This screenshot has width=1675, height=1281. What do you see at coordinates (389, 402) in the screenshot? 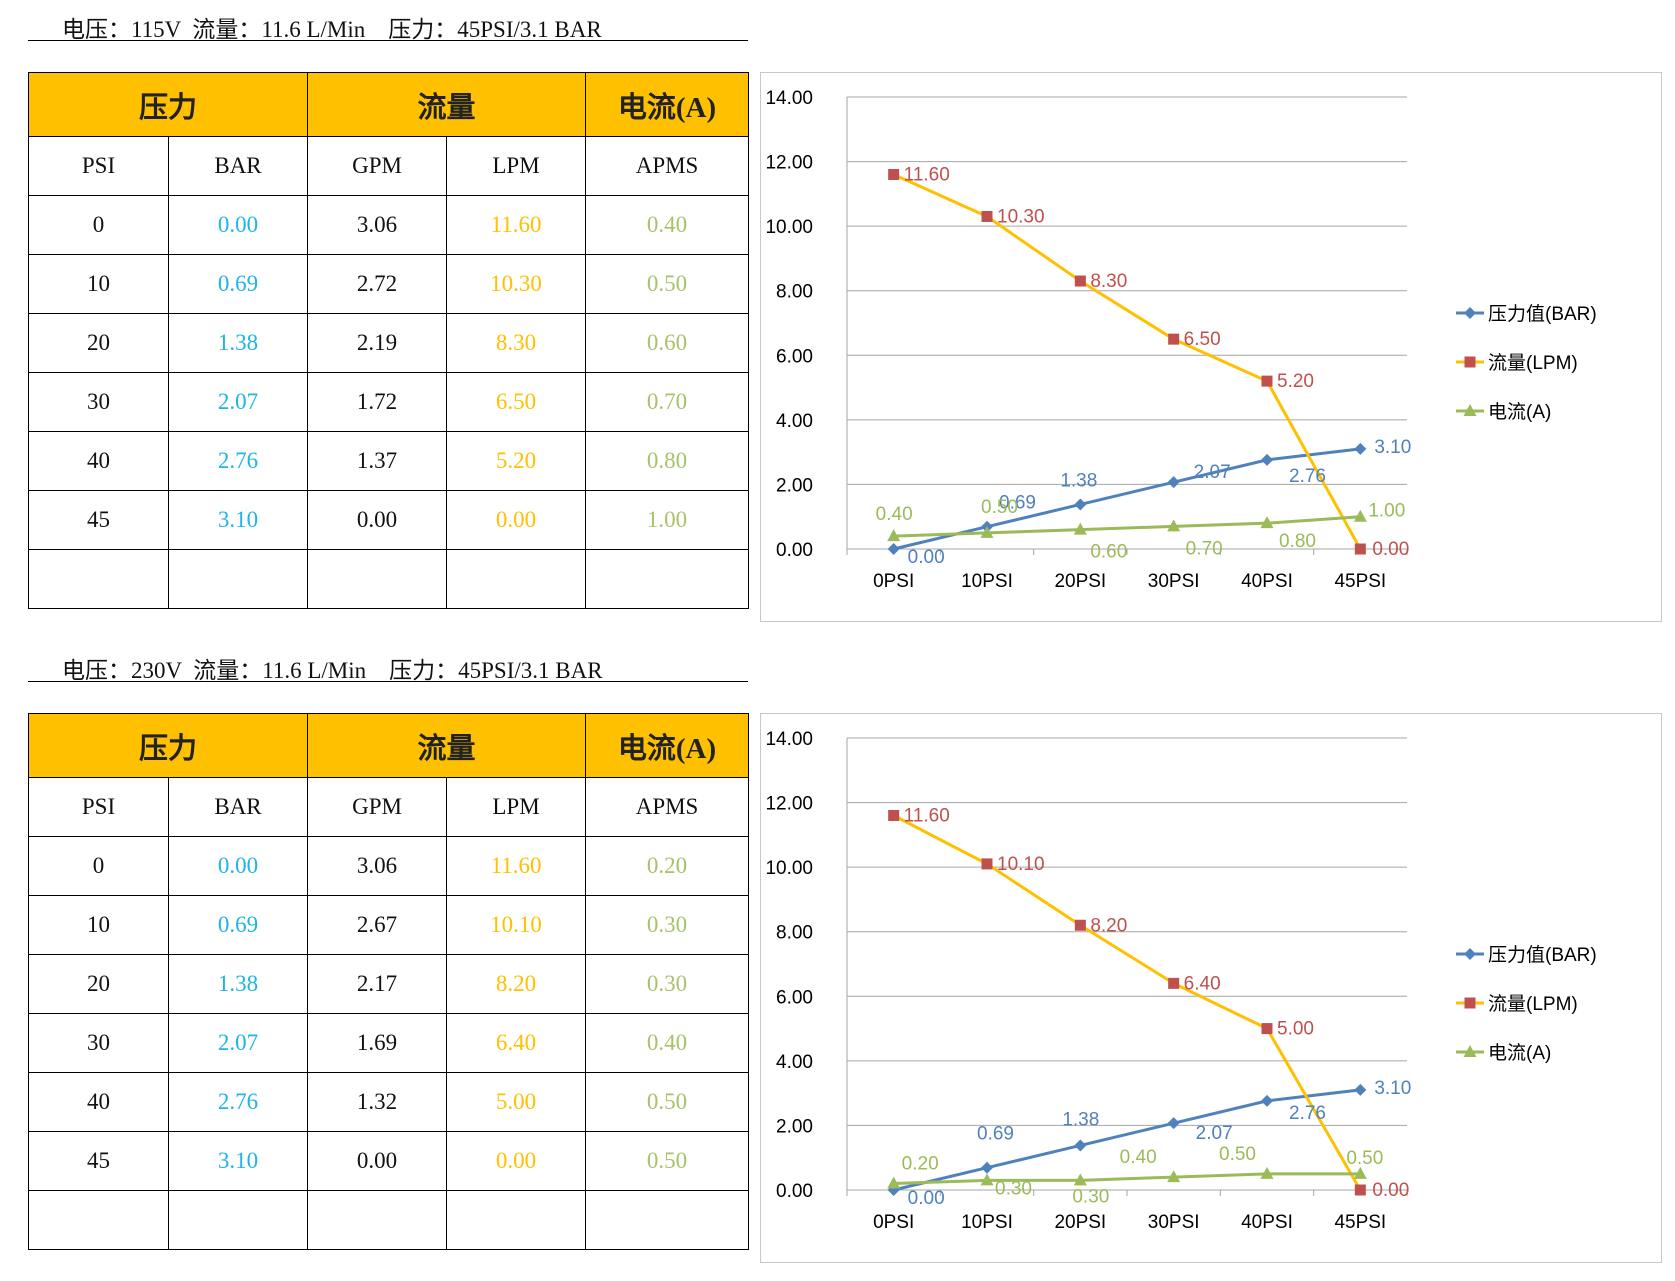
I see `table-row: 30 2.07 1.72 6.50 0.70` at bounding box center [389, 402].